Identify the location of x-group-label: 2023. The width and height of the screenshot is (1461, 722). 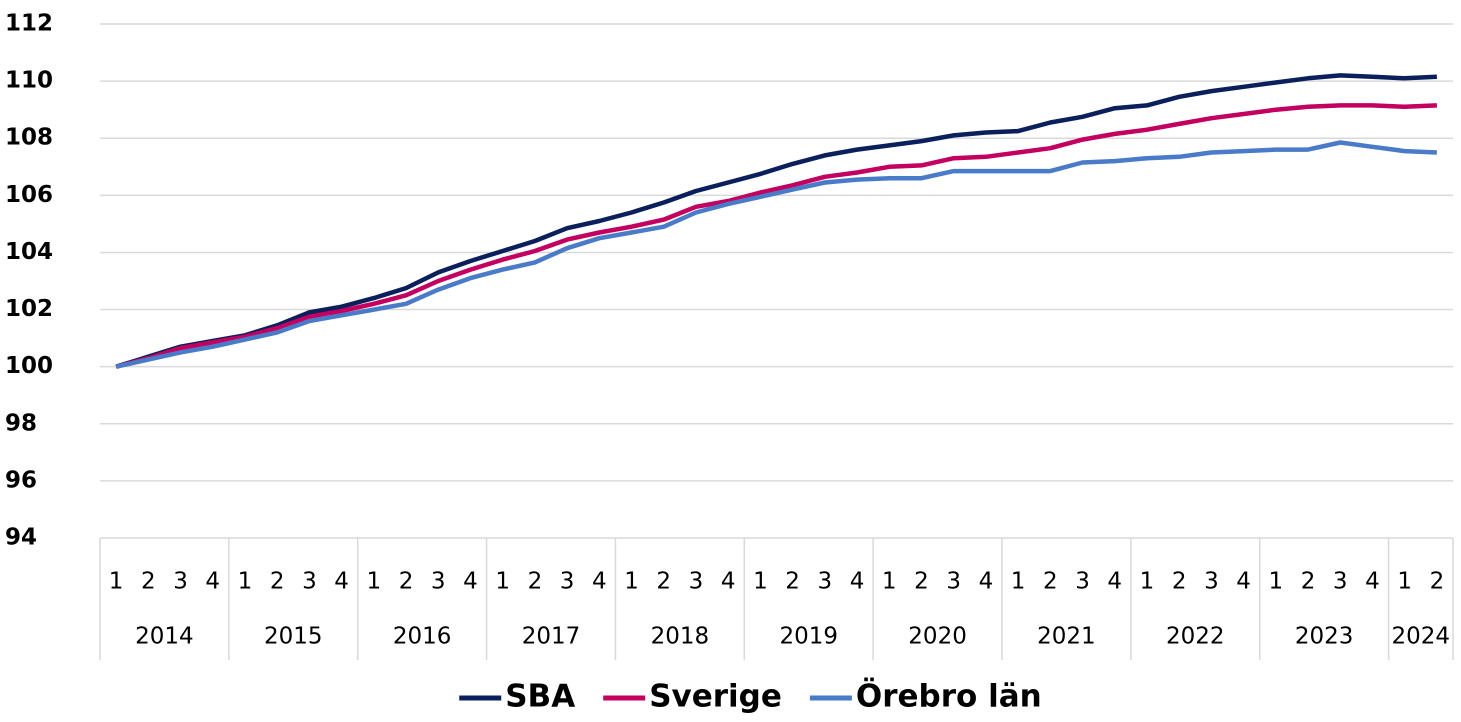
(1324, 637).